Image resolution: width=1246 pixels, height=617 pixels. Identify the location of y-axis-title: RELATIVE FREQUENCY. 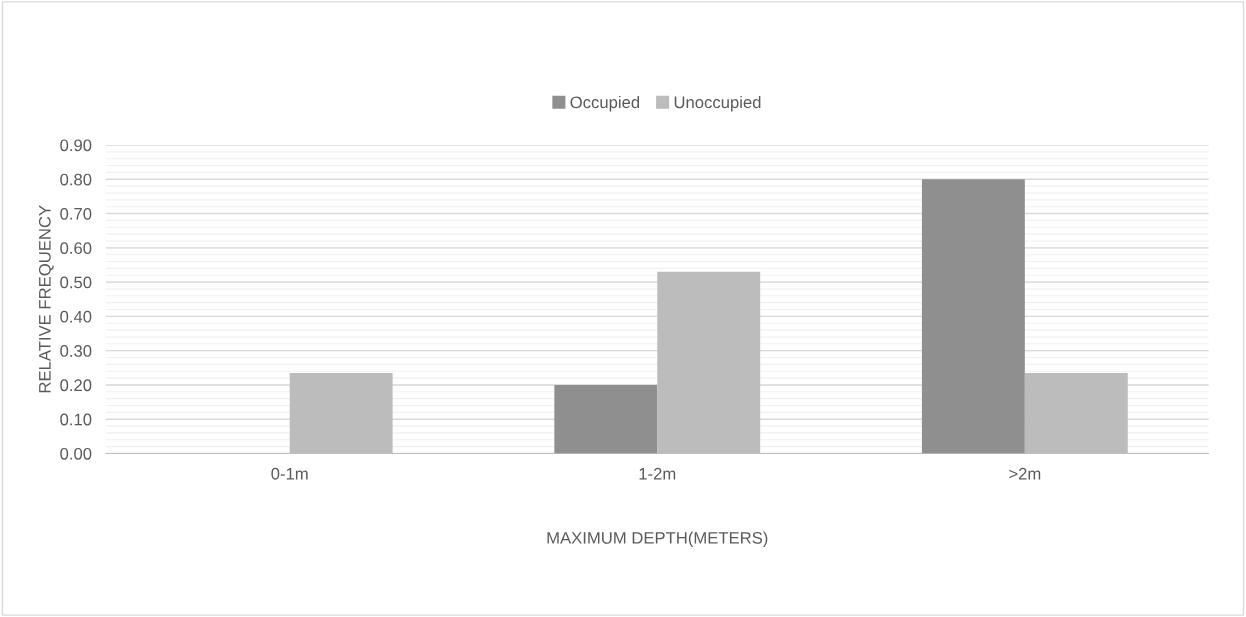
(46, 299).